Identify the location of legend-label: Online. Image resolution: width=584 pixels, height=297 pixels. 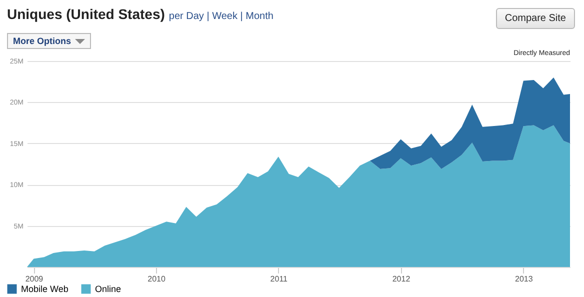
(108, 289).